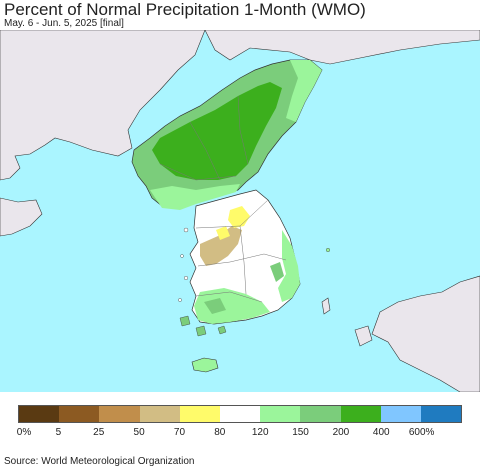 Image resolution: width=480 pixels, height=470 pixels. Describe the element at coordinates (217, 131) in the screenshot. I see `north-korea-core` at that location.